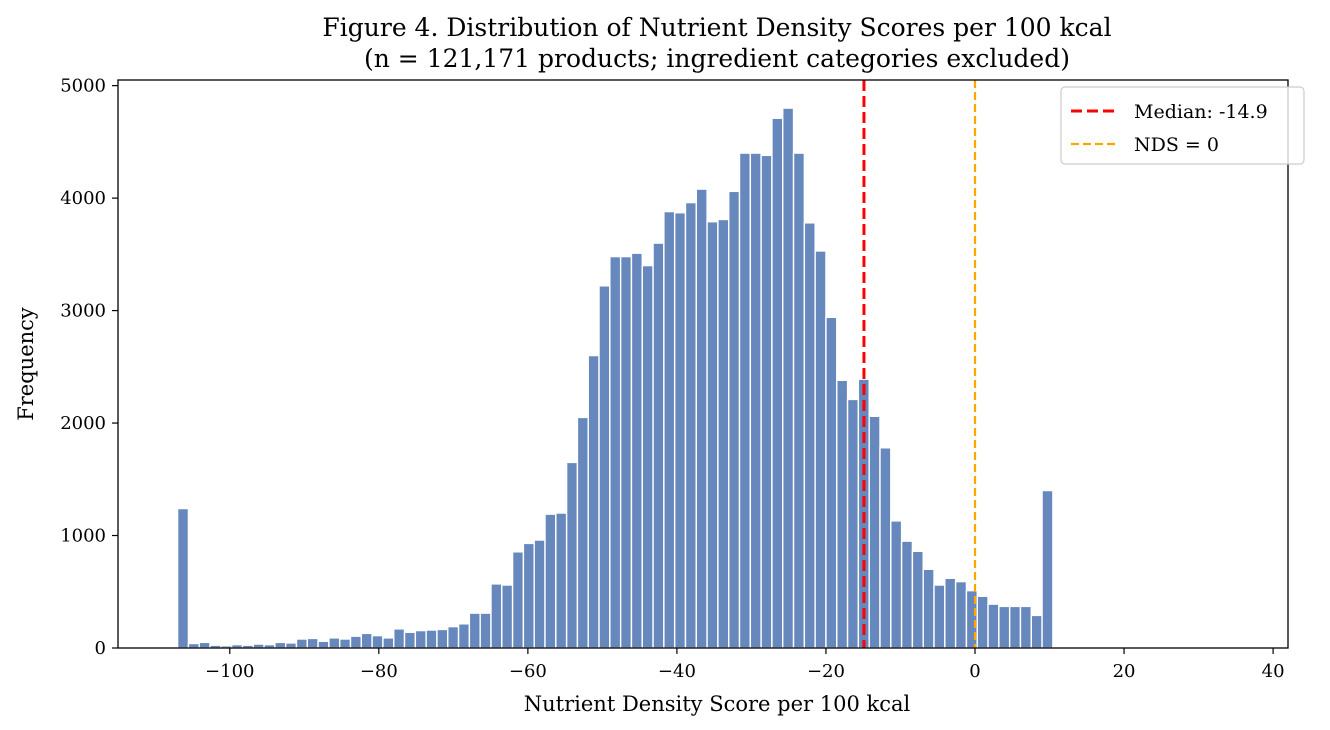  Describe the element at coordinates (1273, 671) in the screenshot. I see `x-tick-label: 40` at that location.